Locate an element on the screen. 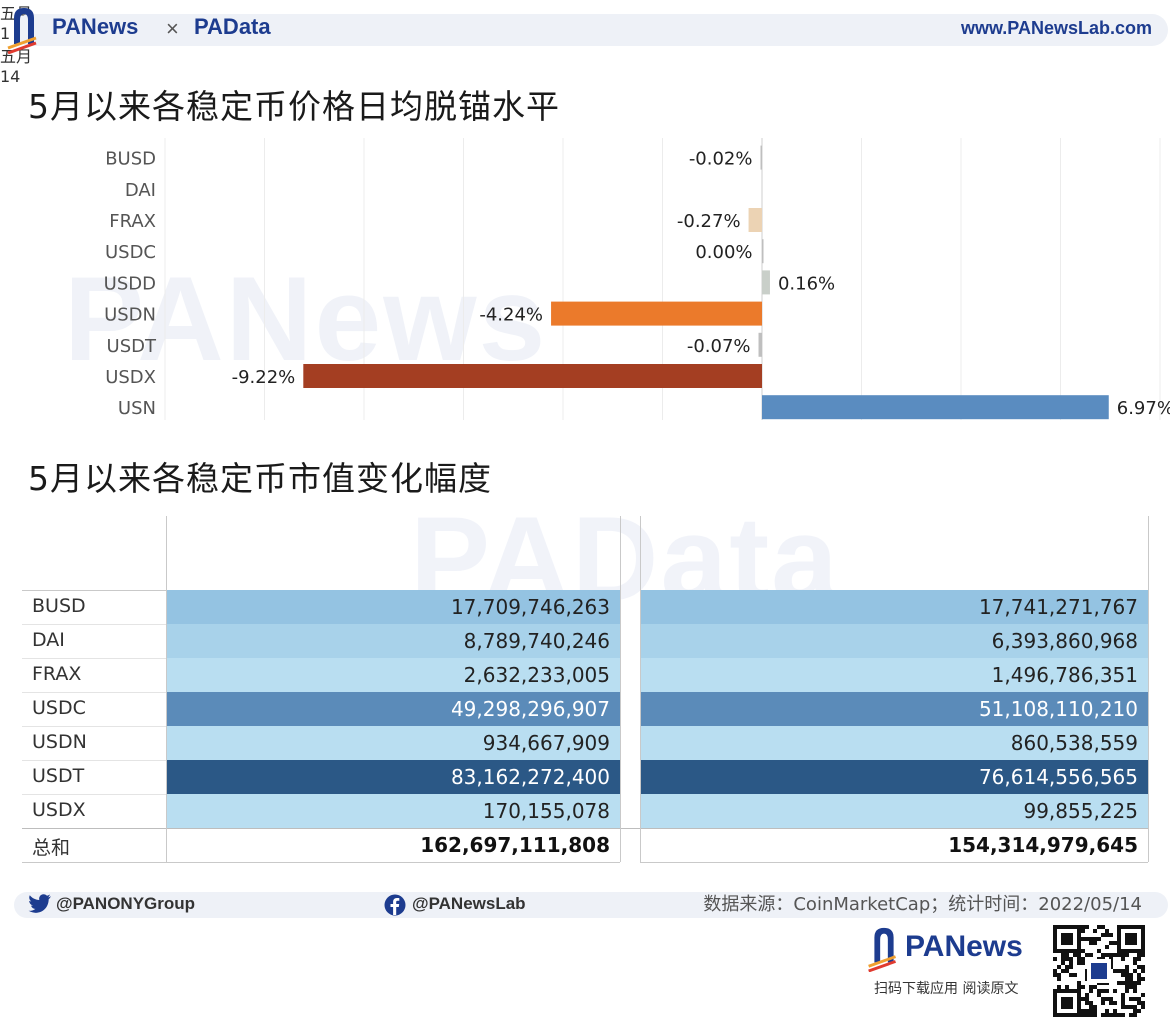 The height and width of the screenshot is (1020, 1170). header-bar is located at coordinates (591, 30).